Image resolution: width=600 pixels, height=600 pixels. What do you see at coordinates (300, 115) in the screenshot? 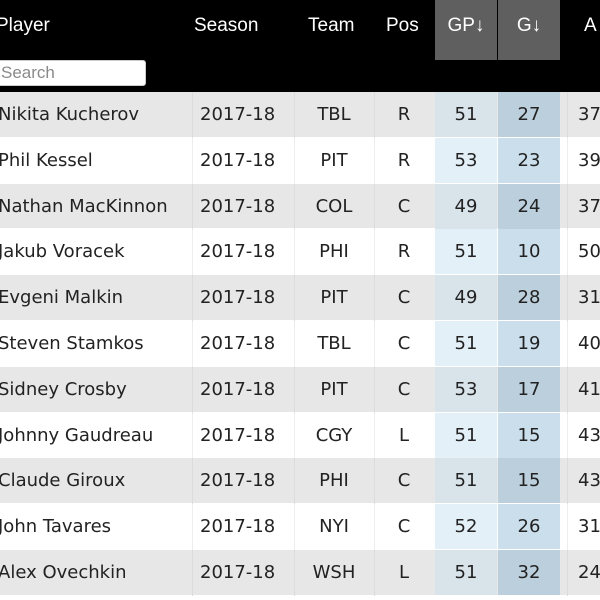
I see `table-row: Nikita Kucherov 2017-18 TBL R 51 27 37` at bounding box center [300, 115].